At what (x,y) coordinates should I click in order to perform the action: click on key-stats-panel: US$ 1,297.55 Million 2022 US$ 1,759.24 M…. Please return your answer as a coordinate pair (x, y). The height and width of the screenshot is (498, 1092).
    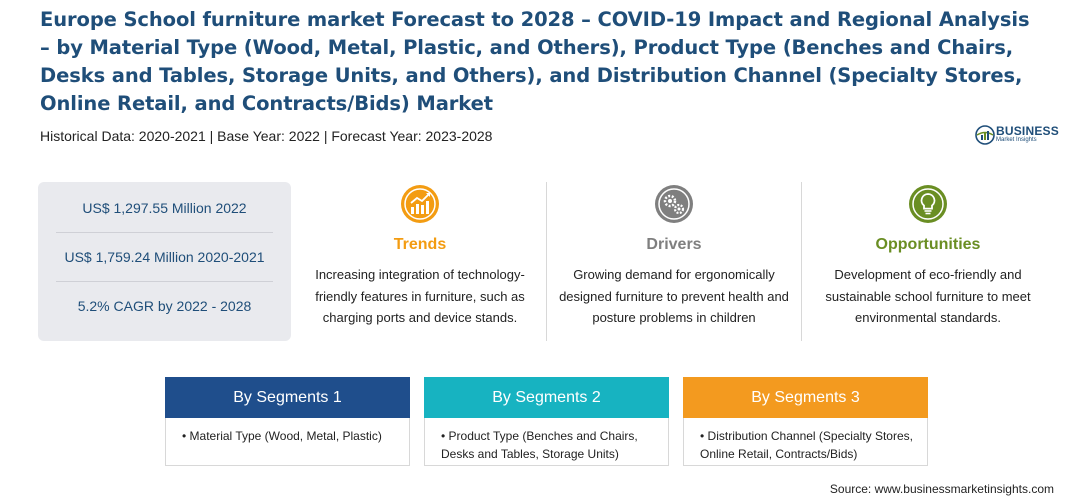
    Looking at the image, I should click on (164, 261).